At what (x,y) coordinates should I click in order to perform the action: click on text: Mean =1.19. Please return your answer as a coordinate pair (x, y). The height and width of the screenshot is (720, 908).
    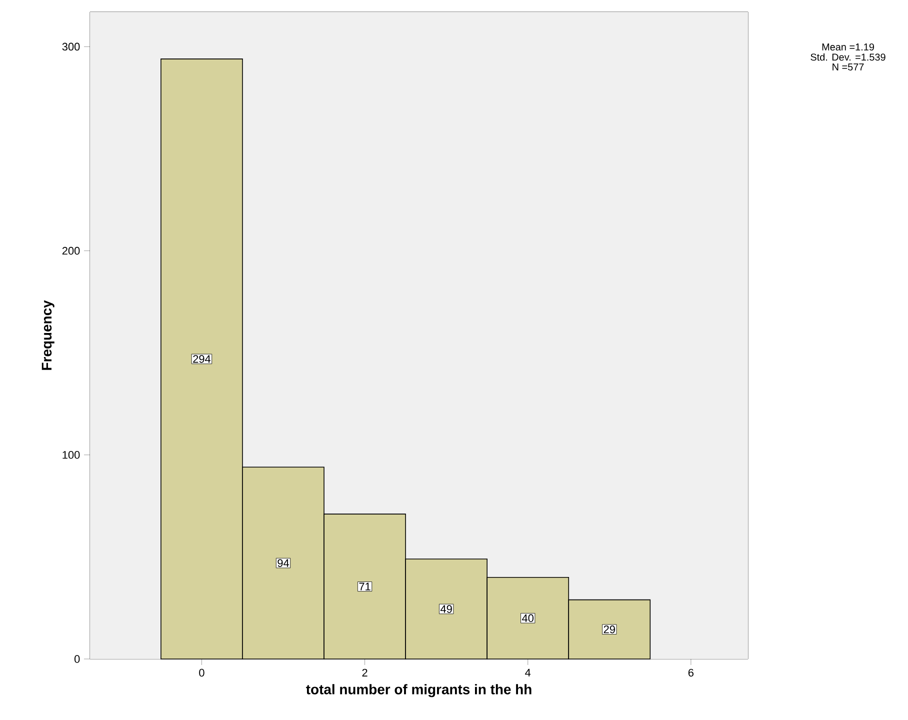
    Looking at the image, I should click on (848, 47).